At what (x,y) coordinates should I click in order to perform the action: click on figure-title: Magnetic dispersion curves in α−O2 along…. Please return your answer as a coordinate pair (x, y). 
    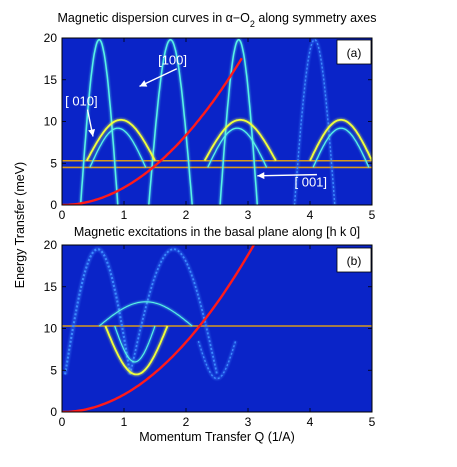
    Looking at the image, I should click on (217, 20).